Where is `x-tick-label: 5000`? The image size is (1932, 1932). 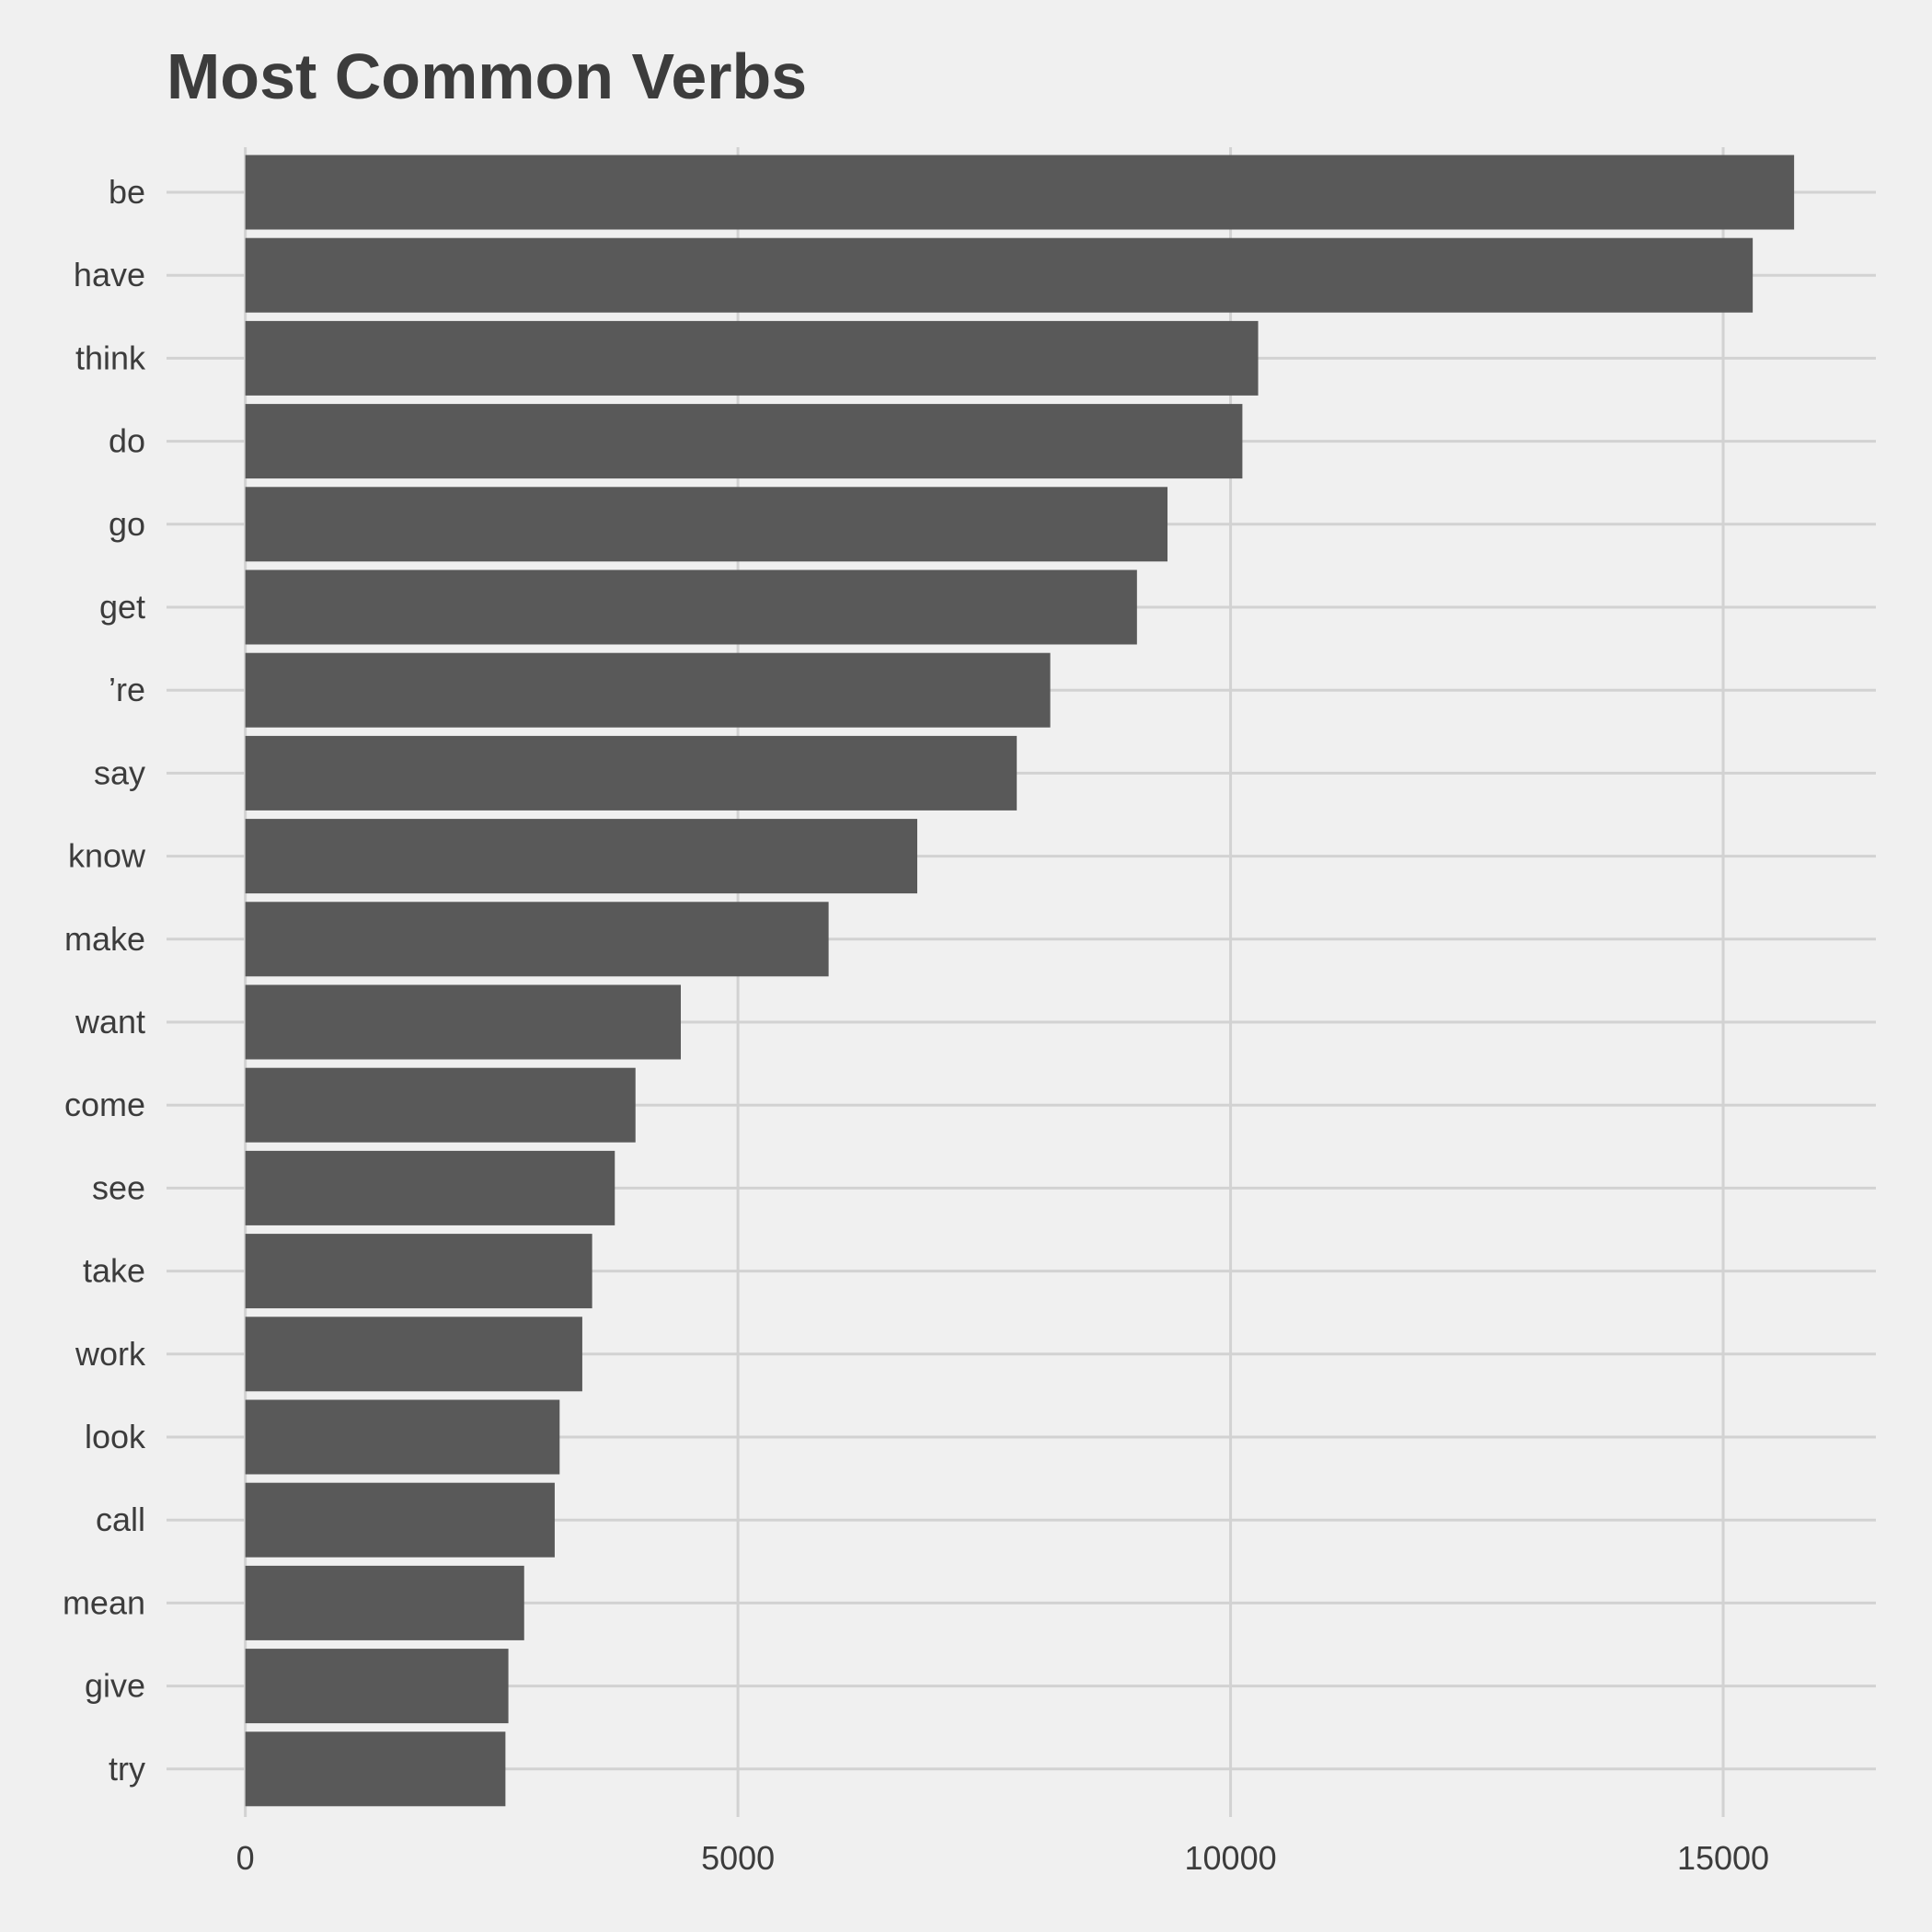 x-tick-label: 5000 is located at coordinates (738, 1858).